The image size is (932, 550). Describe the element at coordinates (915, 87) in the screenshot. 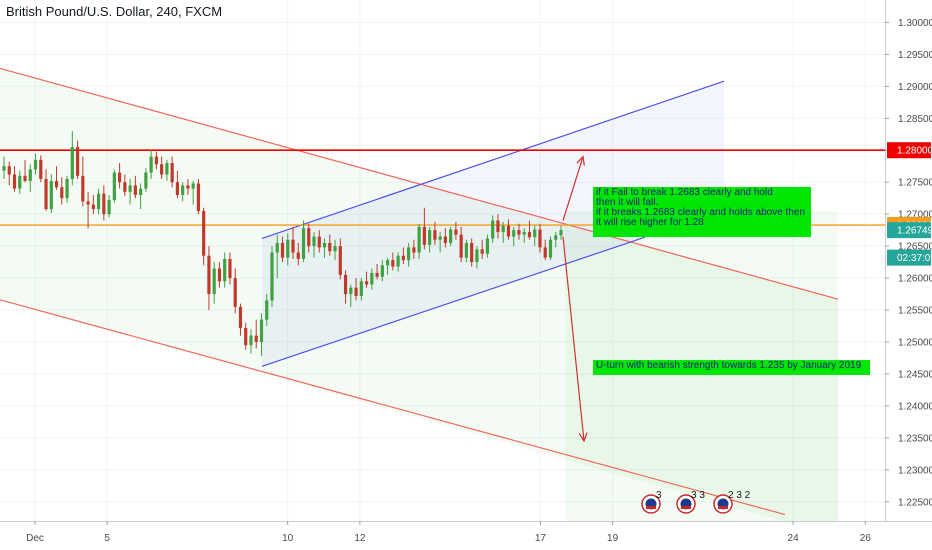

I see `price-tick-label: 1.29000` at that location.